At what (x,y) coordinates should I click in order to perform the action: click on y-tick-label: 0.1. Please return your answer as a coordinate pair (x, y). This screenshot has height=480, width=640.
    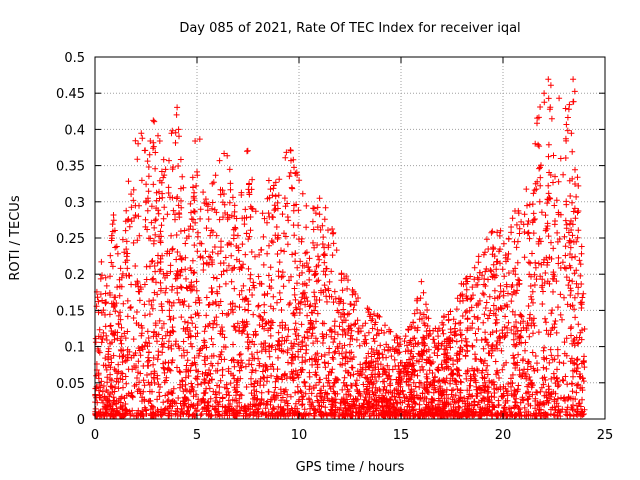
    Looking at the image, I should click on (74, 348).